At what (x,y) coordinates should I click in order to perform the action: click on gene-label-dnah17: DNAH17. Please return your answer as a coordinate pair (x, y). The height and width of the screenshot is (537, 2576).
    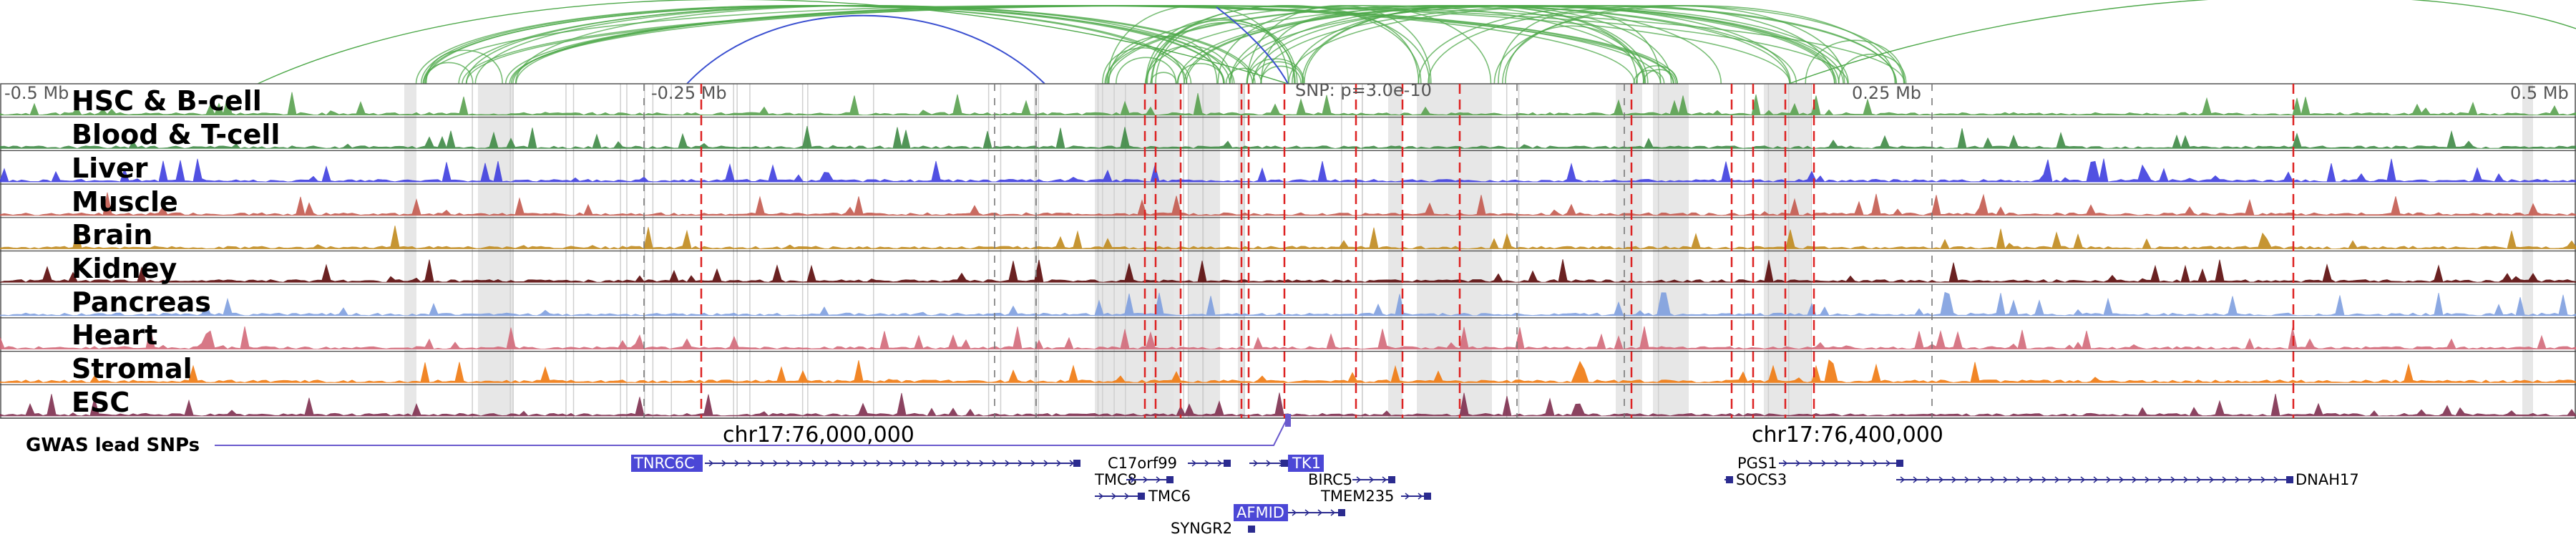
    Looking at the image, I should click on (2327, 479).